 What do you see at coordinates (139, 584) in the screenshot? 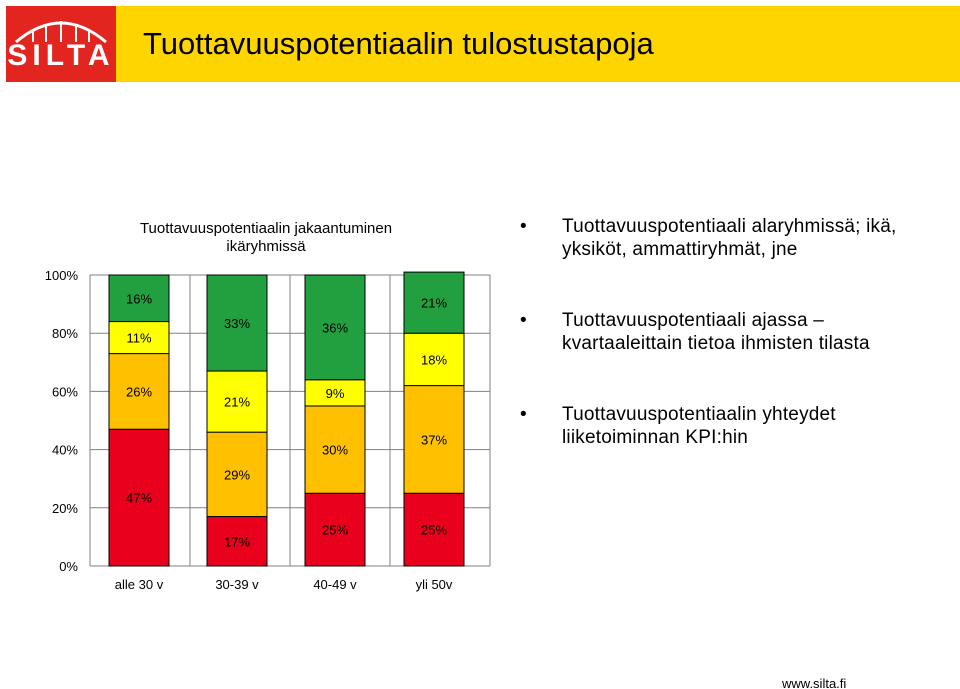
I see `x-tick-label: alle 30 v` at bounding box center [139, 584].